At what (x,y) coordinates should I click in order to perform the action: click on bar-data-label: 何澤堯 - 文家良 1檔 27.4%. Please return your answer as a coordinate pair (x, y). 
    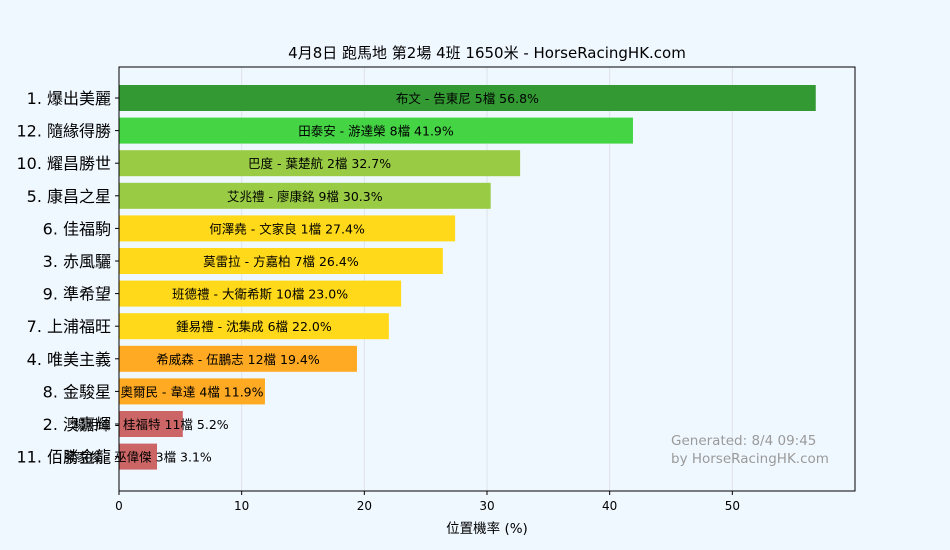
    Looking at the image, I should click on (287, 228).